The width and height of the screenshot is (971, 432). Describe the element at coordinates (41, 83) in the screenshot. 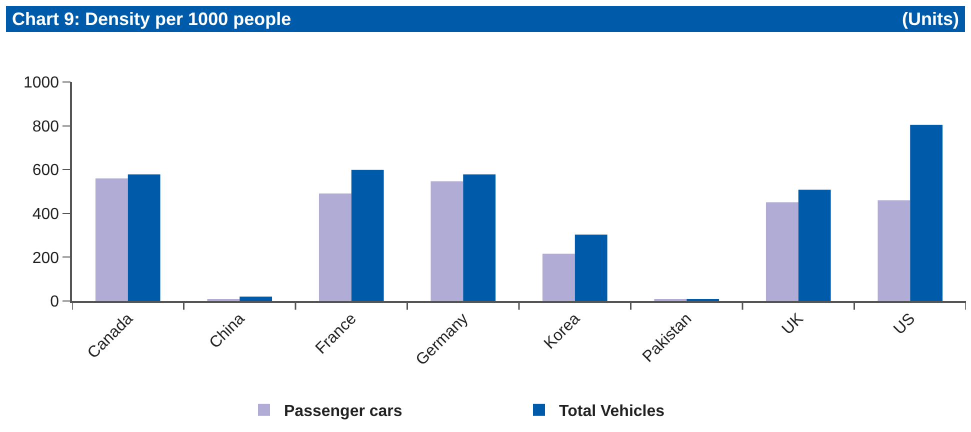

I see `y-tick-label: 1000` at that location.